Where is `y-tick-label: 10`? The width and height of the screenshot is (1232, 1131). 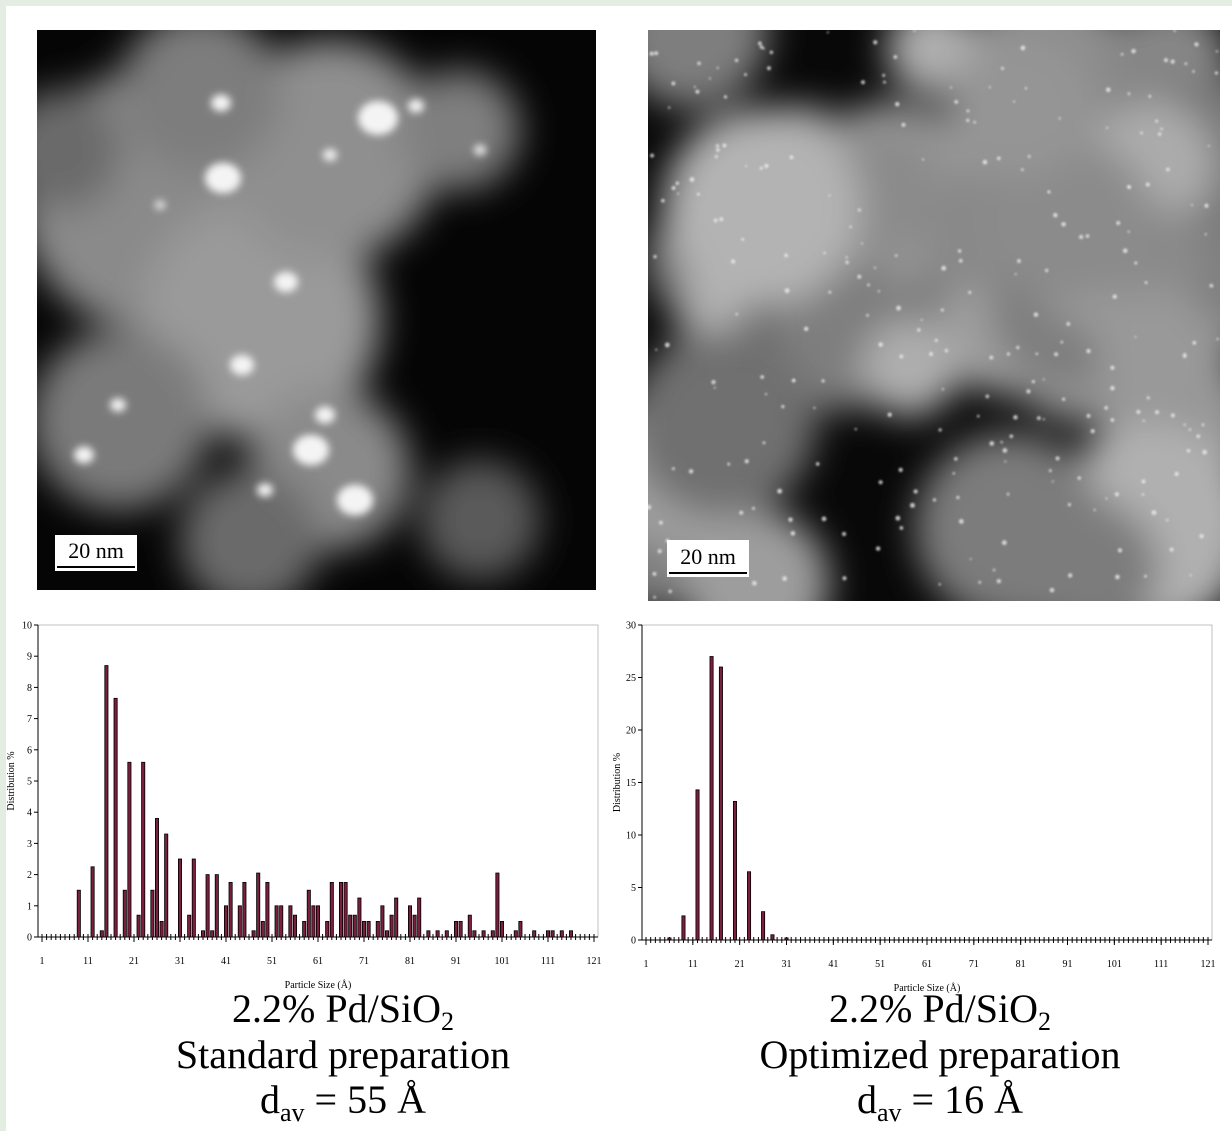 y-tick-label: 10 is located at coordinates (631, 836).